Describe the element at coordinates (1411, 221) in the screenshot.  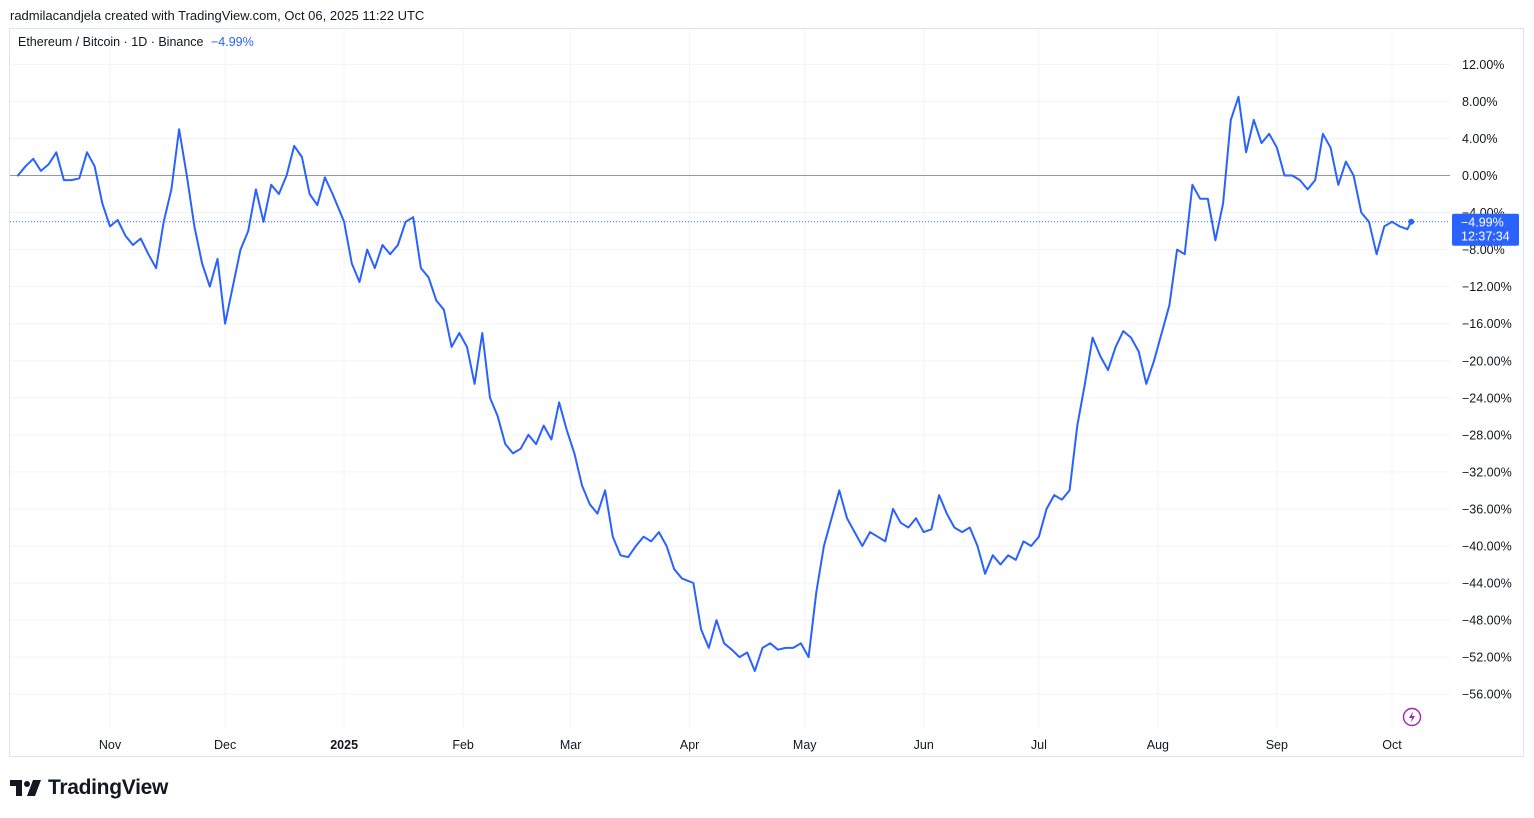
I see `series-endpoint` at that location.